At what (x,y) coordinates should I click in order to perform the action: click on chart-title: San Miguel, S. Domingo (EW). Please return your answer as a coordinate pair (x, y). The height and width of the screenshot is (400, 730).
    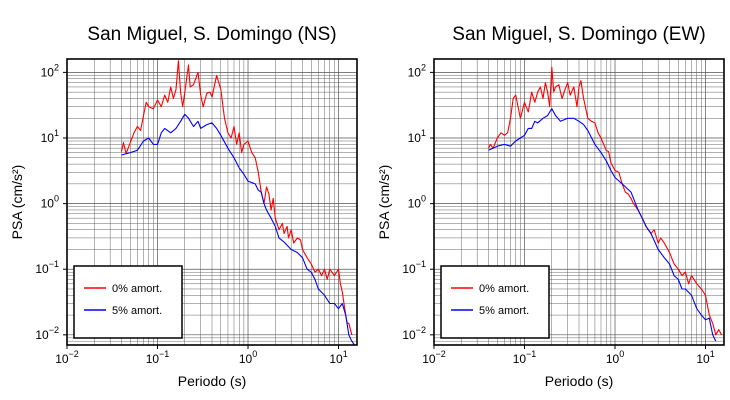
    Looking at the image, I should click on (578, 34).